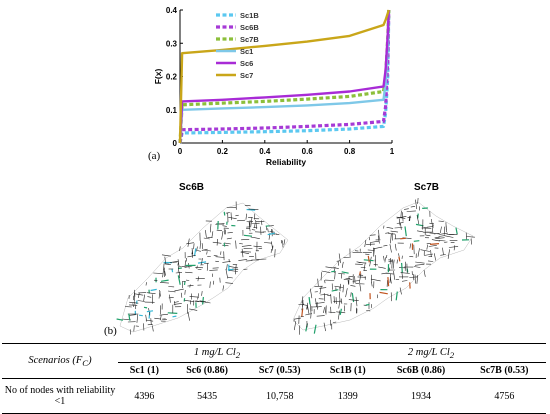 This screenshot has width=550, height=414. Describe the element at coordinates (504, 371) in the screenshot. I see `column-header: Sc7B (0.53)` at that location.